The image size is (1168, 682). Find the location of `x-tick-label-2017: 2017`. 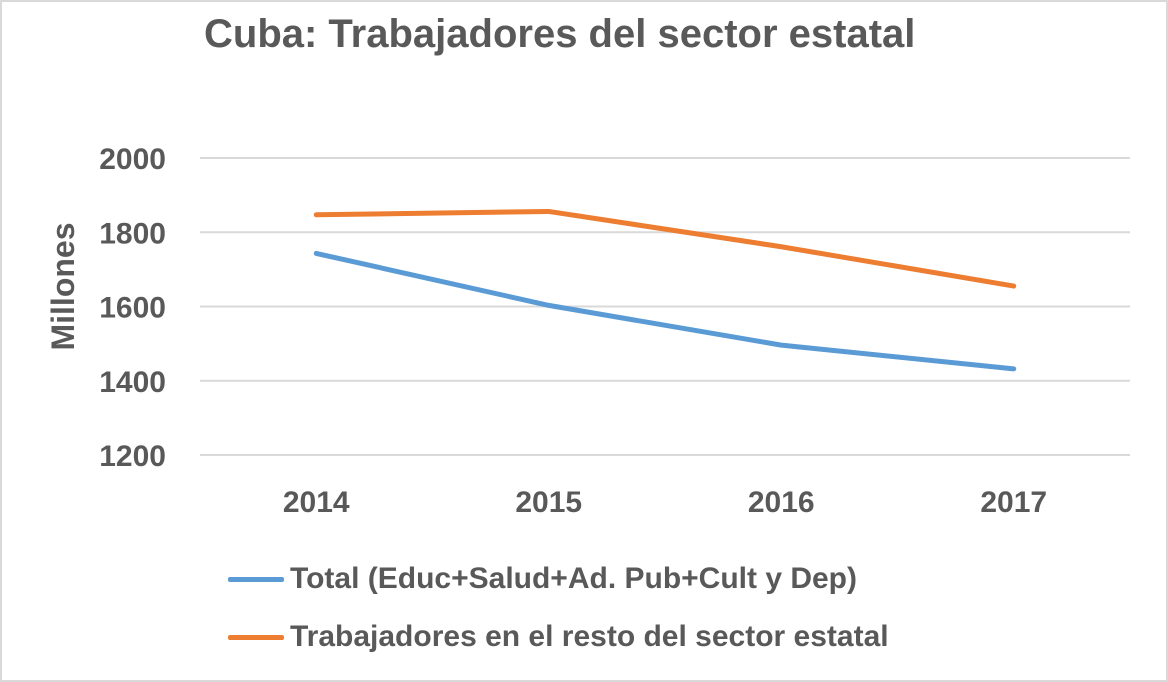

x-tick-label-2017: 2017 is located at coordinates (1013, 502).